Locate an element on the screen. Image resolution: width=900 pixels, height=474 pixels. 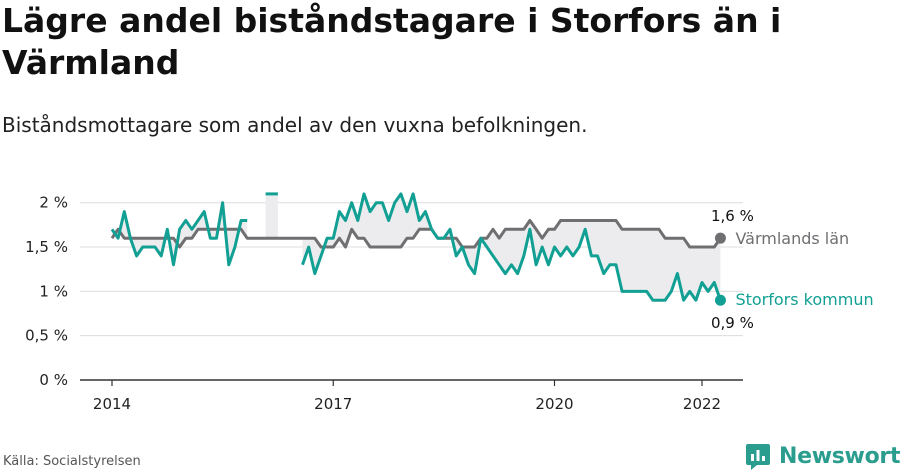
newsworthy-logo-icon is located at coordinates (758, 457).